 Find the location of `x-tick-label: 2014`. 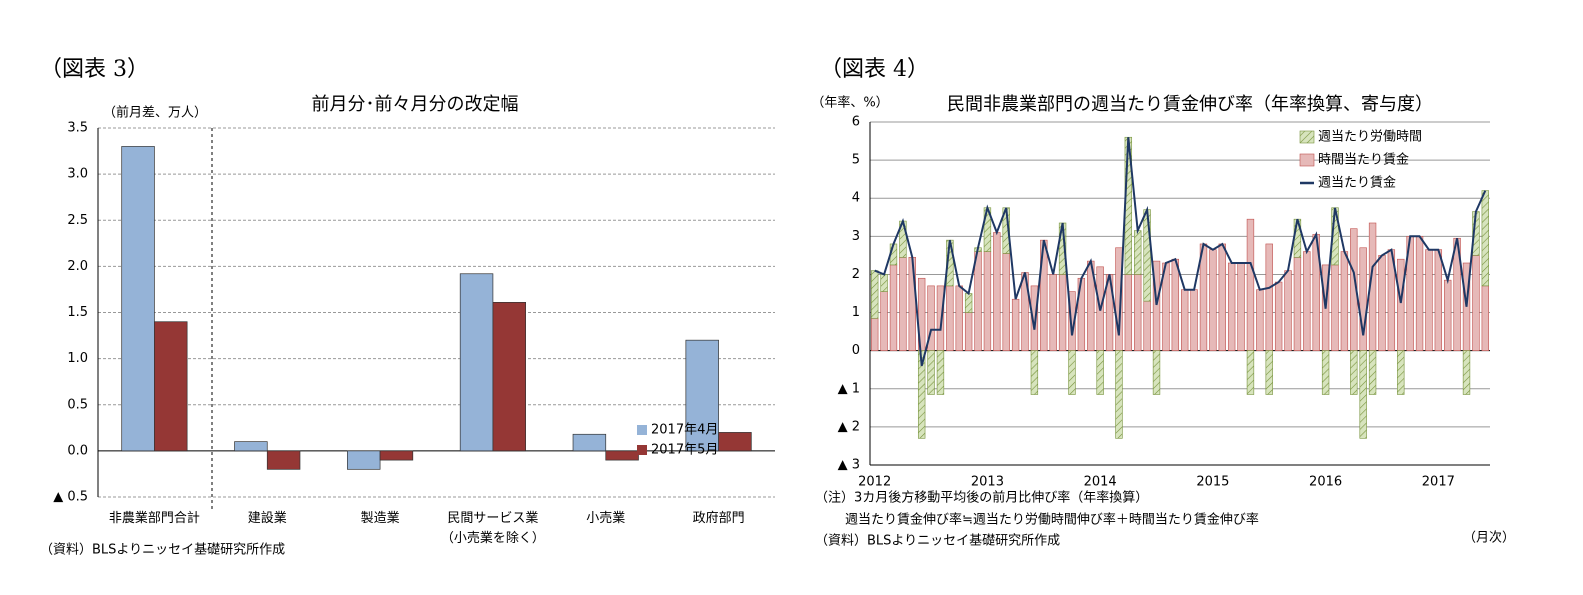

x-tick-label: 2014 is located at coordinates (1100, 482).